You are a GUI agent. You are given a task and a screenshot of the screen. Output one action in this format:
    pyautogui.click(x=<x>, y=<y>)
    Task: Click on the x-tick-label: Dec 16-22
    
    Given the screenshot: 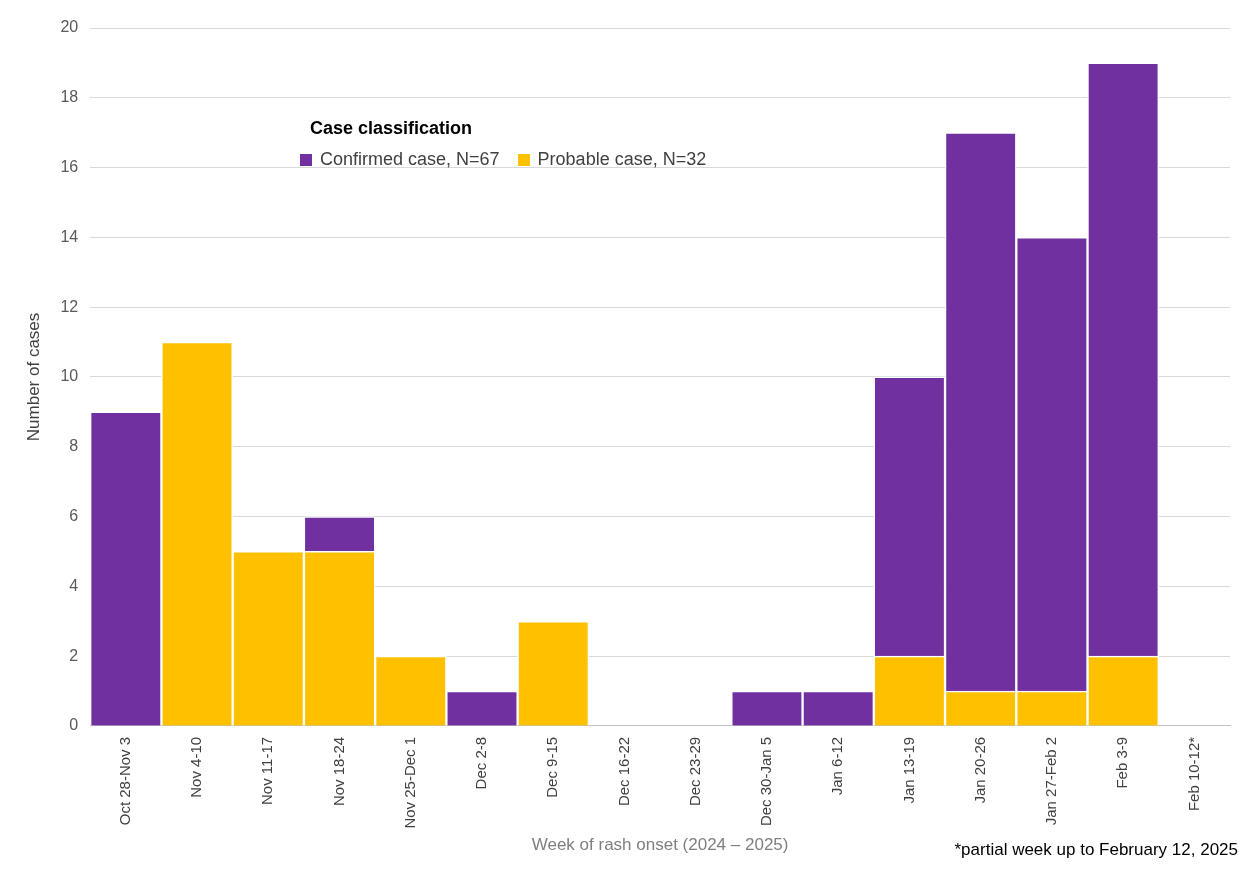 What is the action you would take?
    pyautogui.click(x=623, y=771)
    